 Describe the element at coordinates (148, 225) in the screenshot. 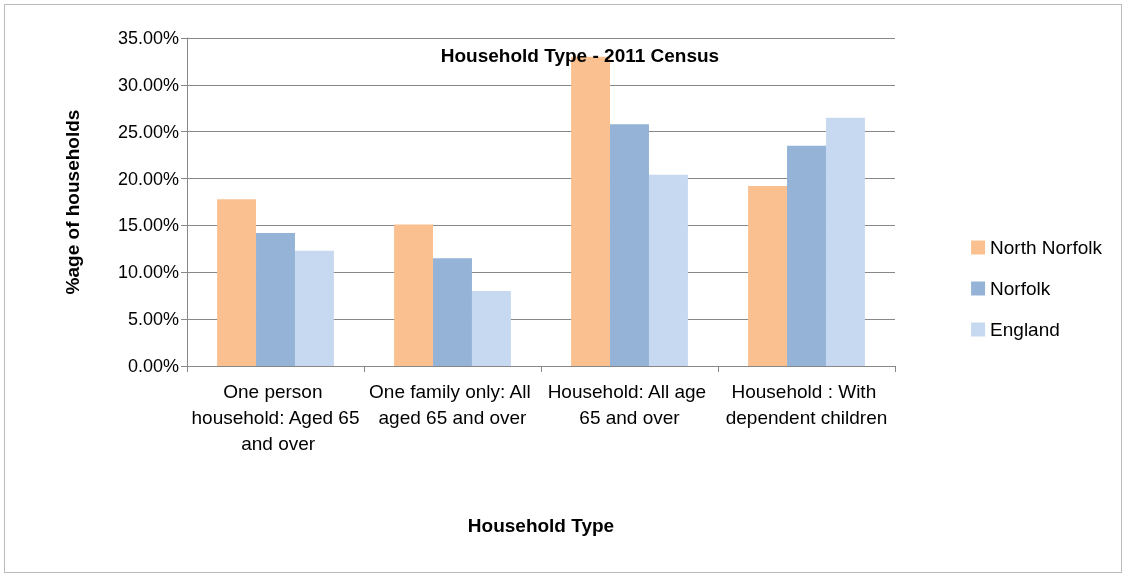

I see `y-tick-label: 15.00%` at that location.